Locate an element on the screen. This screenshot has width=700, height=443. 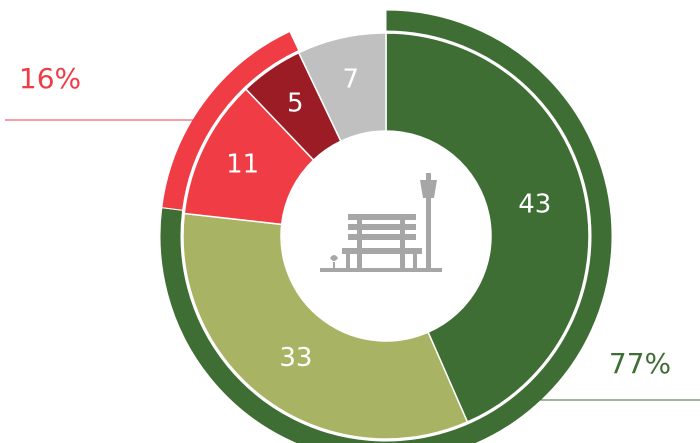
outer-segment is located at coordinates (230, 120).